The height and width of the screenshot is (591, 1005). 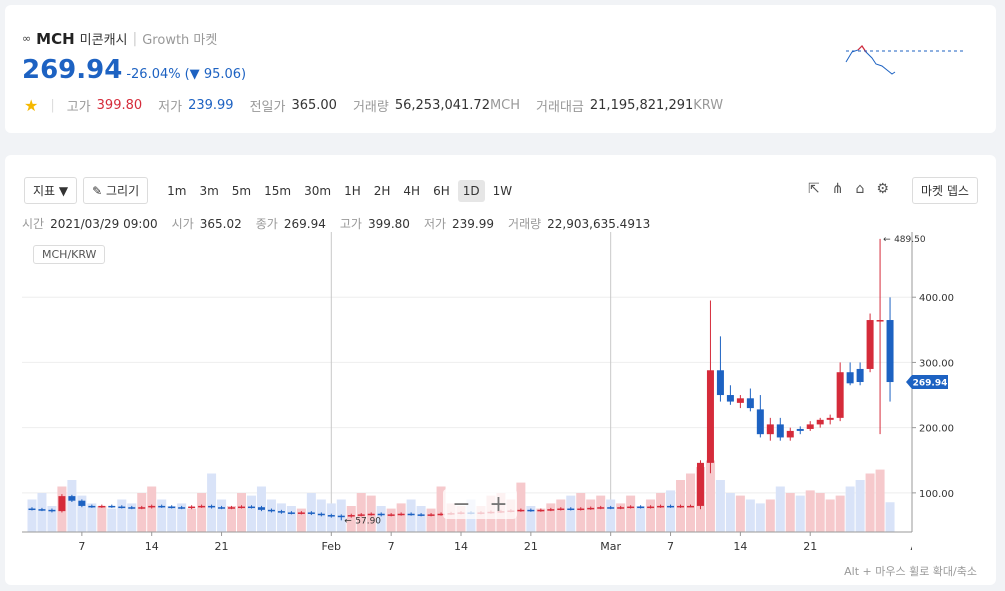 I want to click on draw-label: 그리기, so click(x=123, y=191).